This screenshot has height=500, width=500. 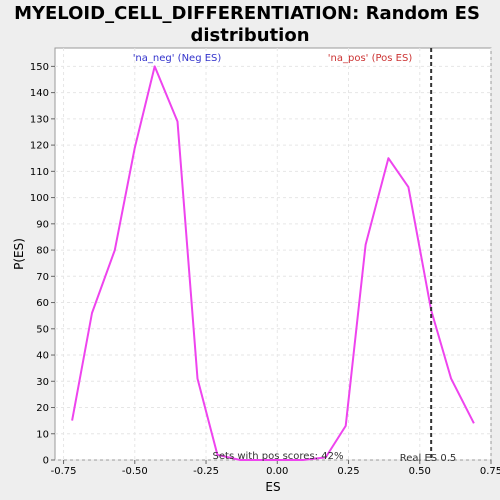 What do you see at coordinates (420, 471) in the screenshot?
I see `x-tick-label: 0.50` at bounding box center [420, 471].